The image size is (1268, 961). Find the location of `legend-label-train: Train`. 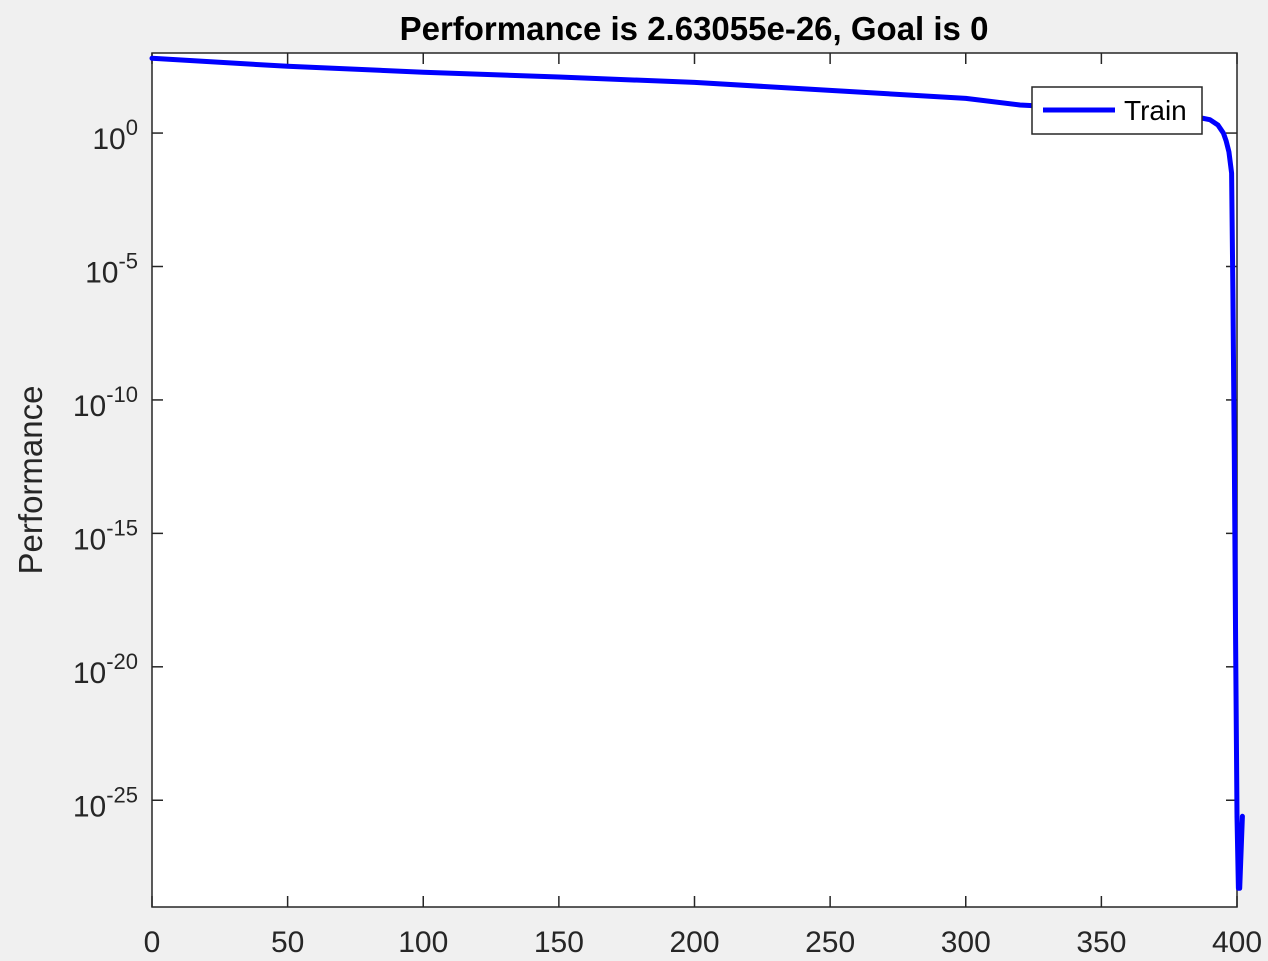

legend-label-train: Train is located at coordinates (1155, 110).